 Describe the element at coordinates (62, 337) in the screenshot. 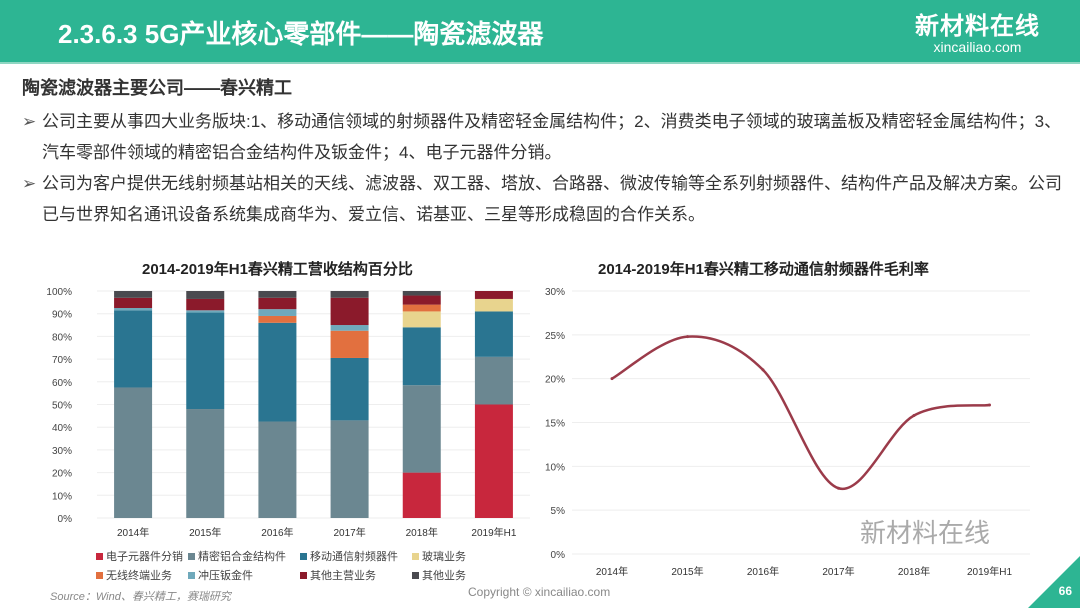

I see `y-tick-label: 80%` at that location.